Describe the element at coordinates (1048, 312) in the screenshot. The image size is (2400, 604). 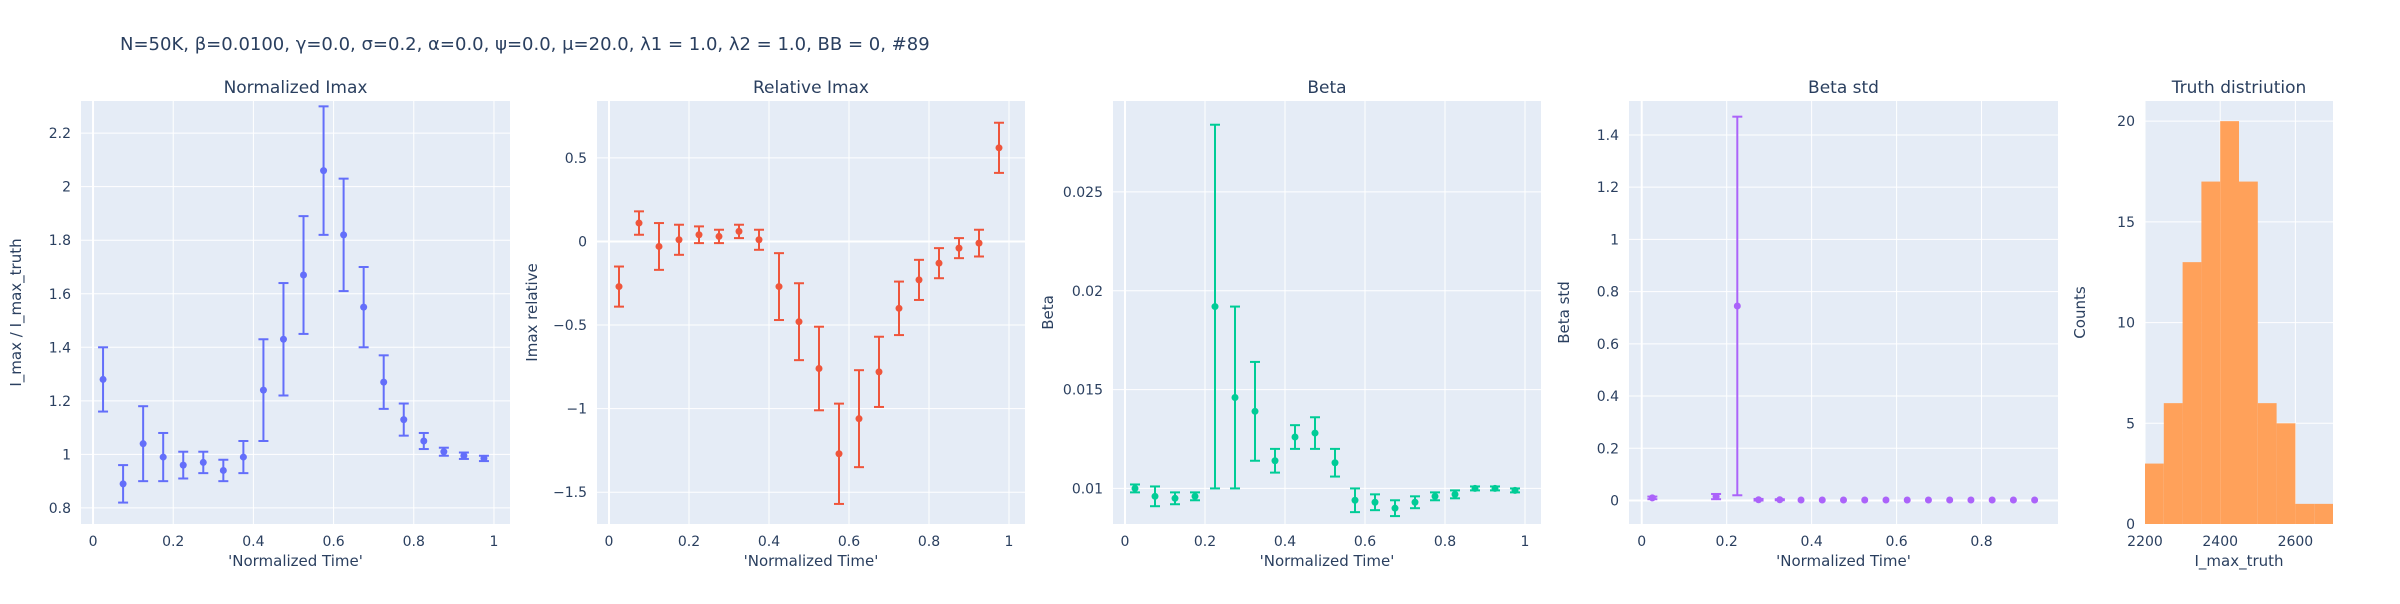
I see `y-axis-label: Beta` at that location.